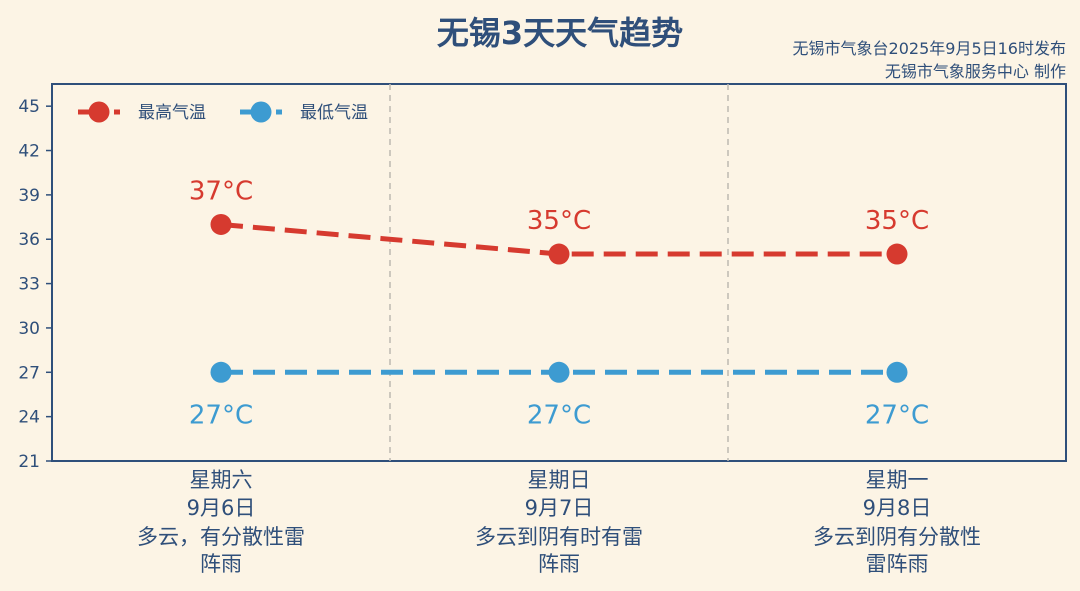 The height and width of the screenshot is (591, 1080). Describe the element at coordinates (897, 537) in the screenshot. I see `x-label-weather: 多云到阴有分散性` at that location.